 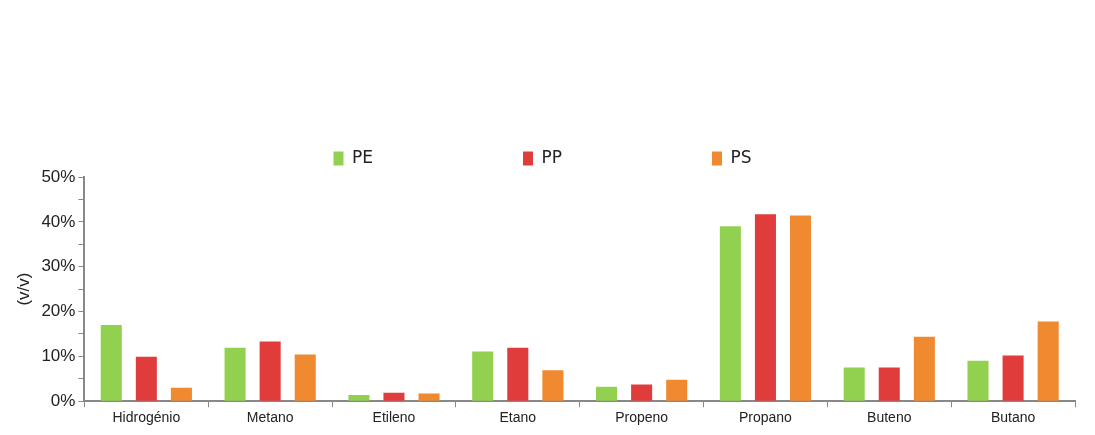 What do you see at coordinates (58, 266) in the screenshot?
I see `y-tick-label: 30%` at bounding box center [58, 266].